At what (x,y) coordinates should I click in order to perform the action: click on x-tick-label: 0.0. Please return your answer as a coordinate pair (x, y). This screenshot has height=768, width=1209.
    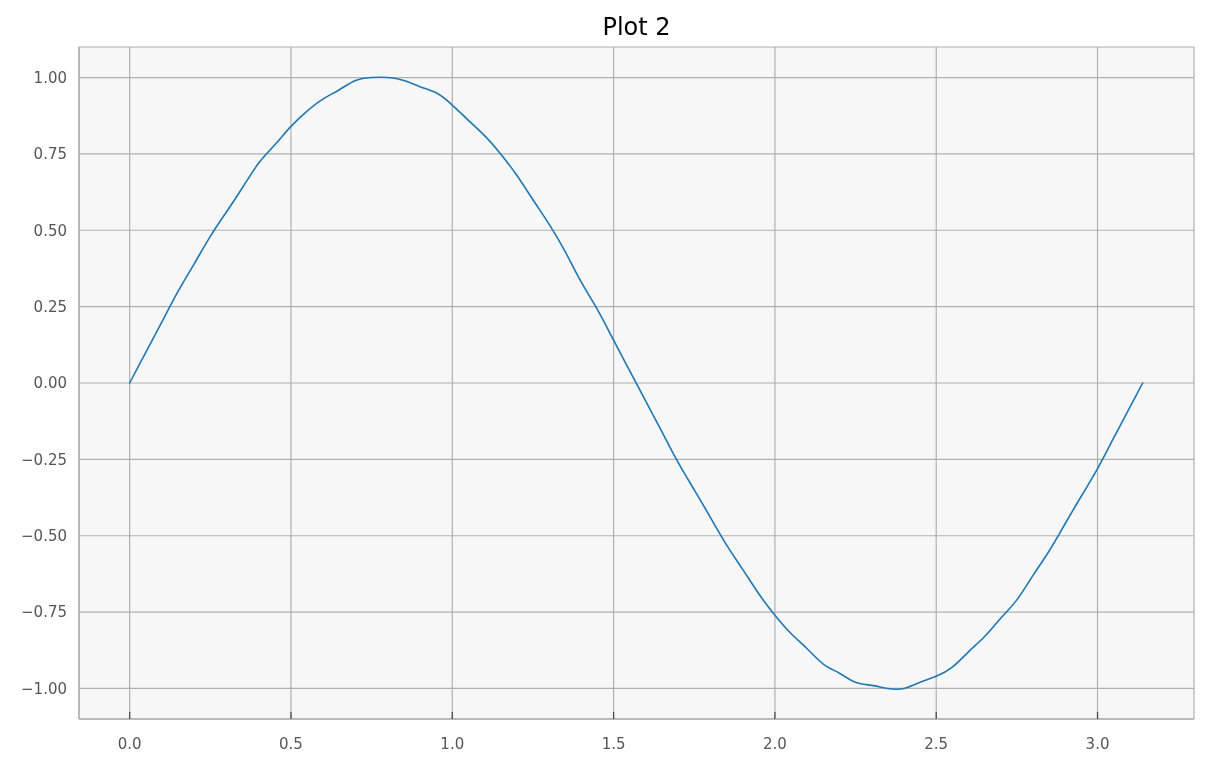
    Looking at the image, I should click on (129, 744).